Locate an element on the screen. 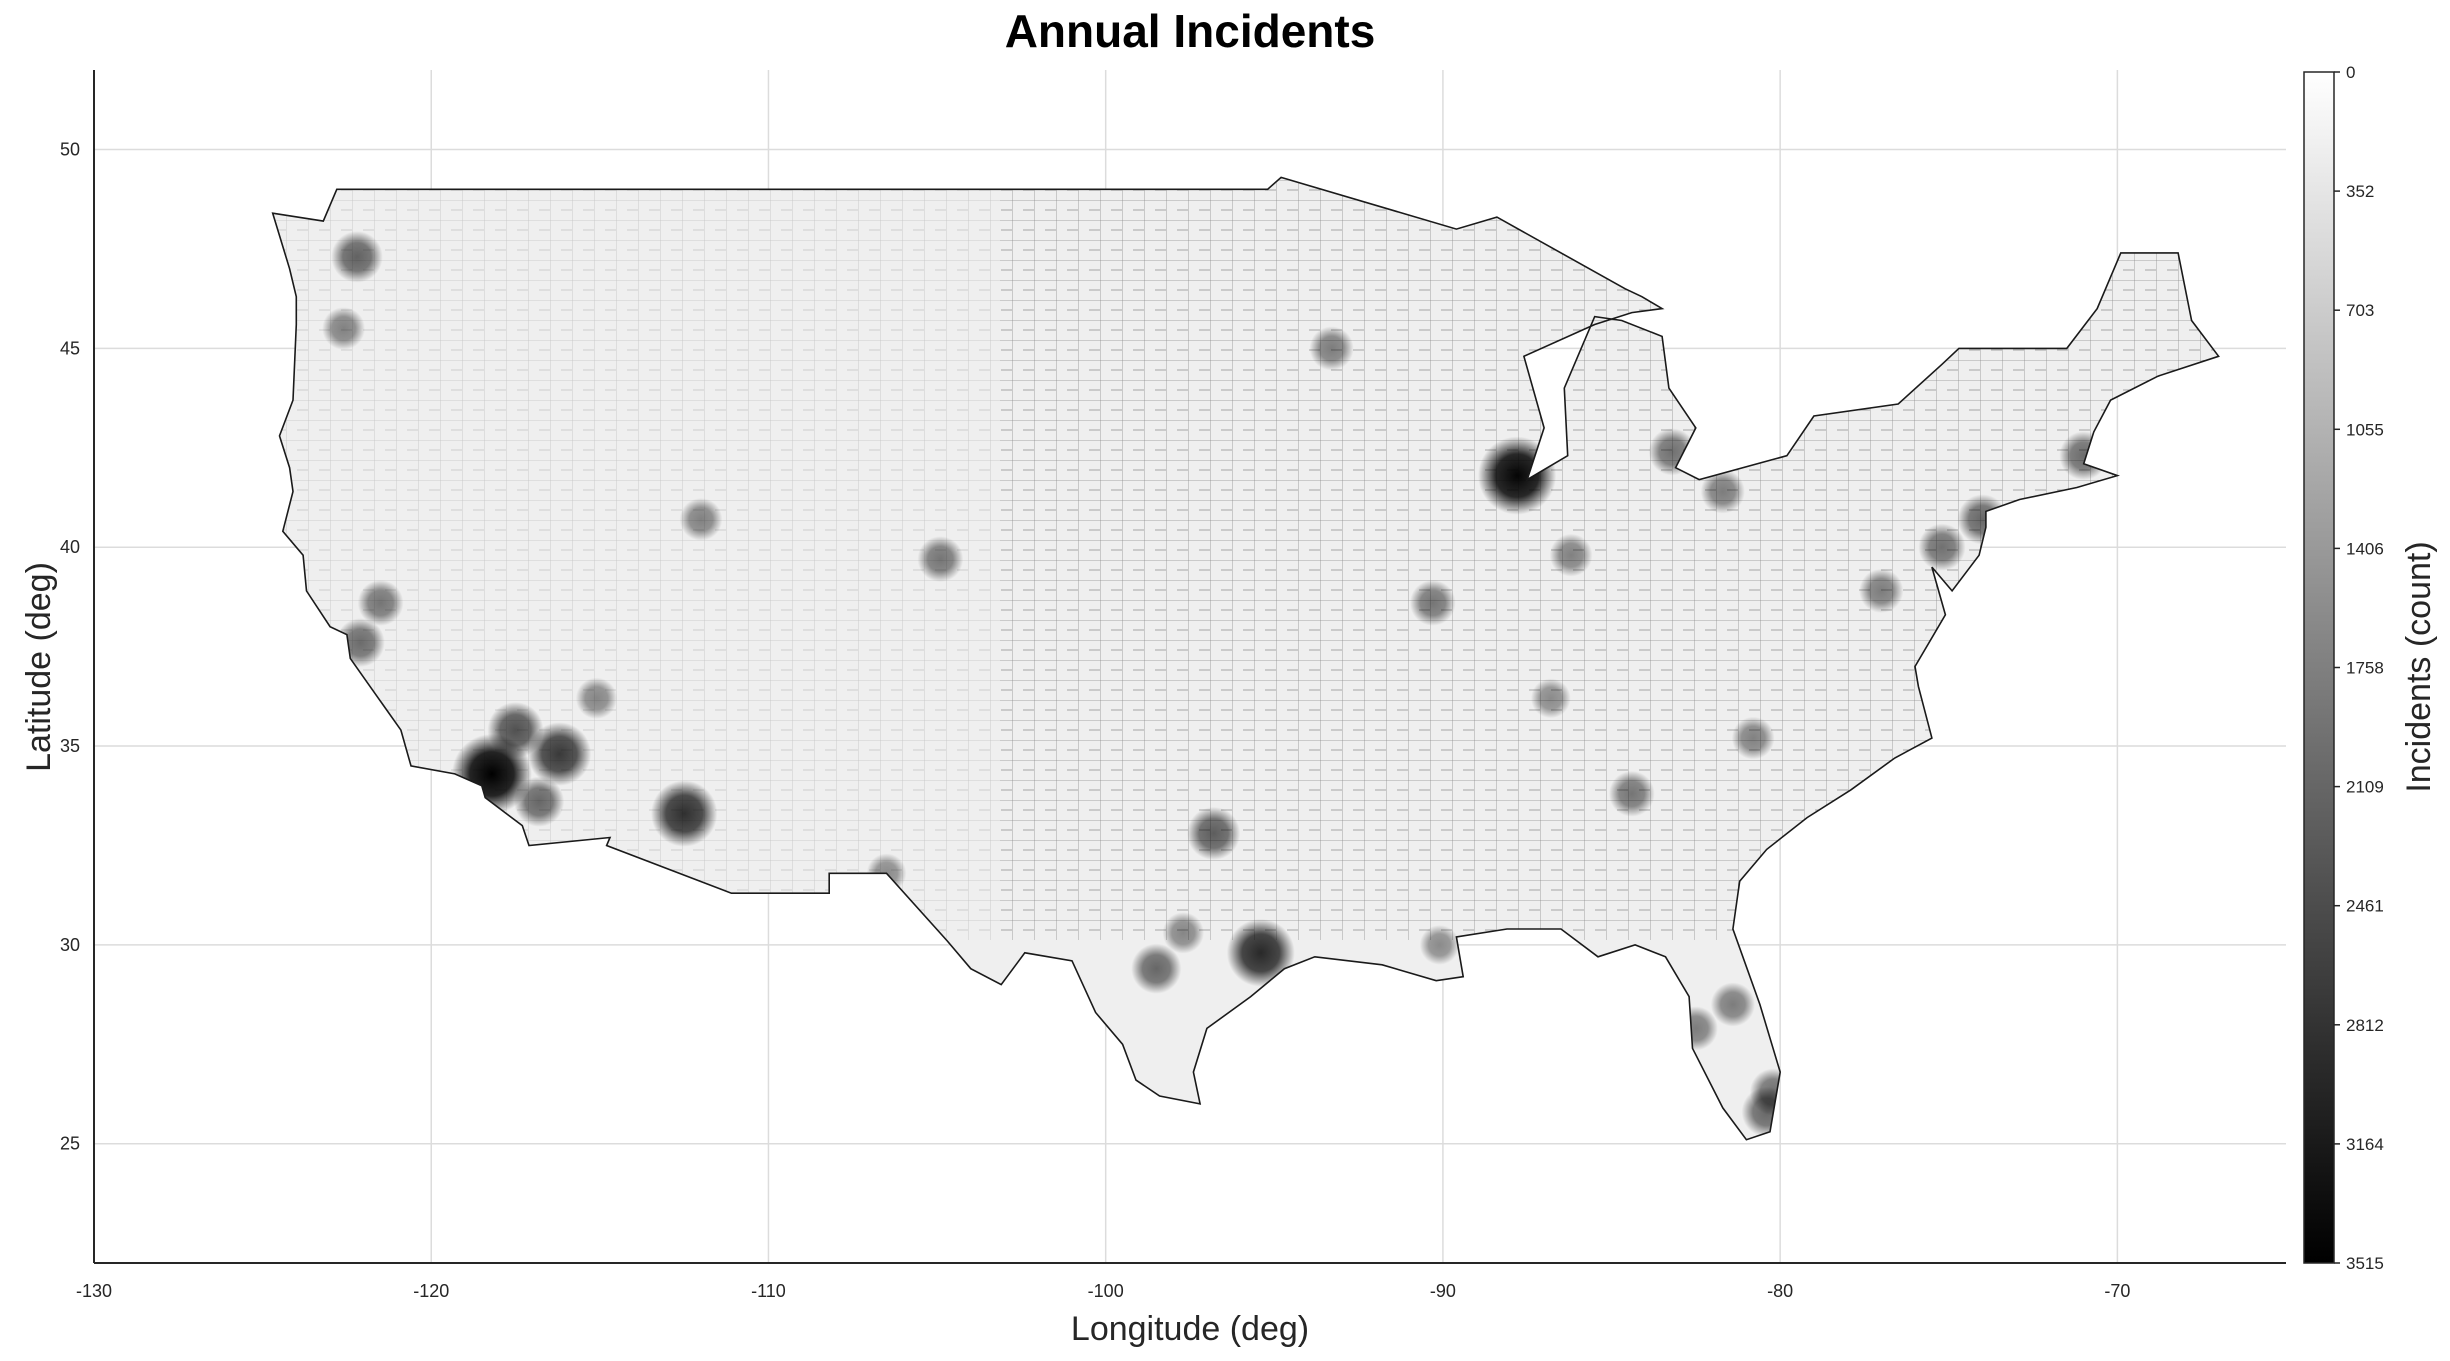 This screenshot has width=2450, height=1361. x-tick-label: -120 is located at coordinates (431, 1291).